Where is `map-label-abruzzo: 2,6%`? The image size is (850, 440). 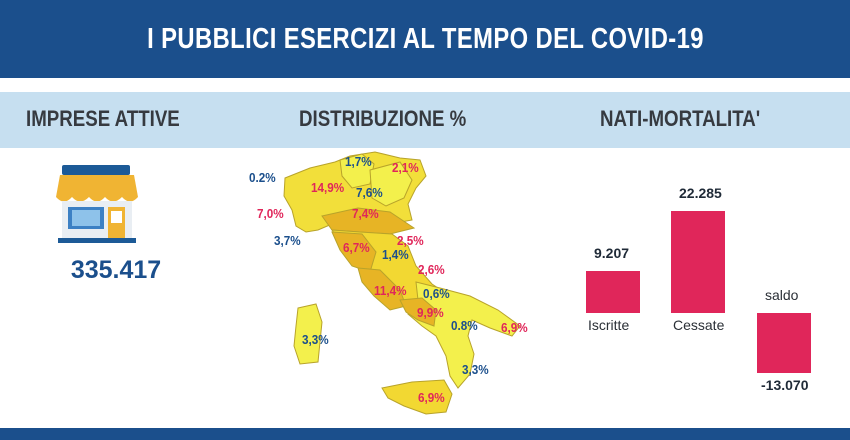 map-label-abruzzo: 2,6% is located at coordinates (431, 269).